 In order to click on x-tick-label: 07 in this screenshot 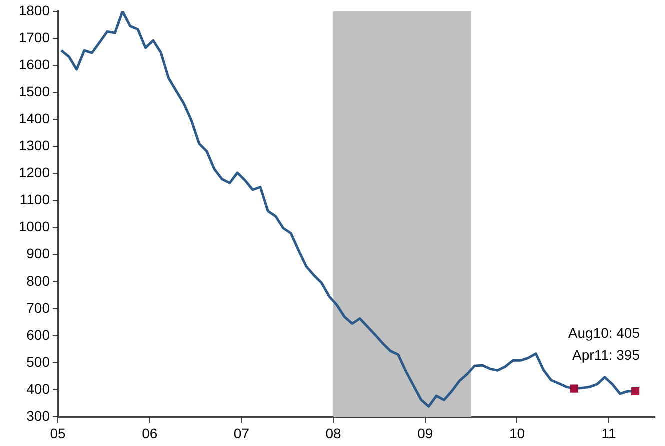, I will do `click(242, 433)`.